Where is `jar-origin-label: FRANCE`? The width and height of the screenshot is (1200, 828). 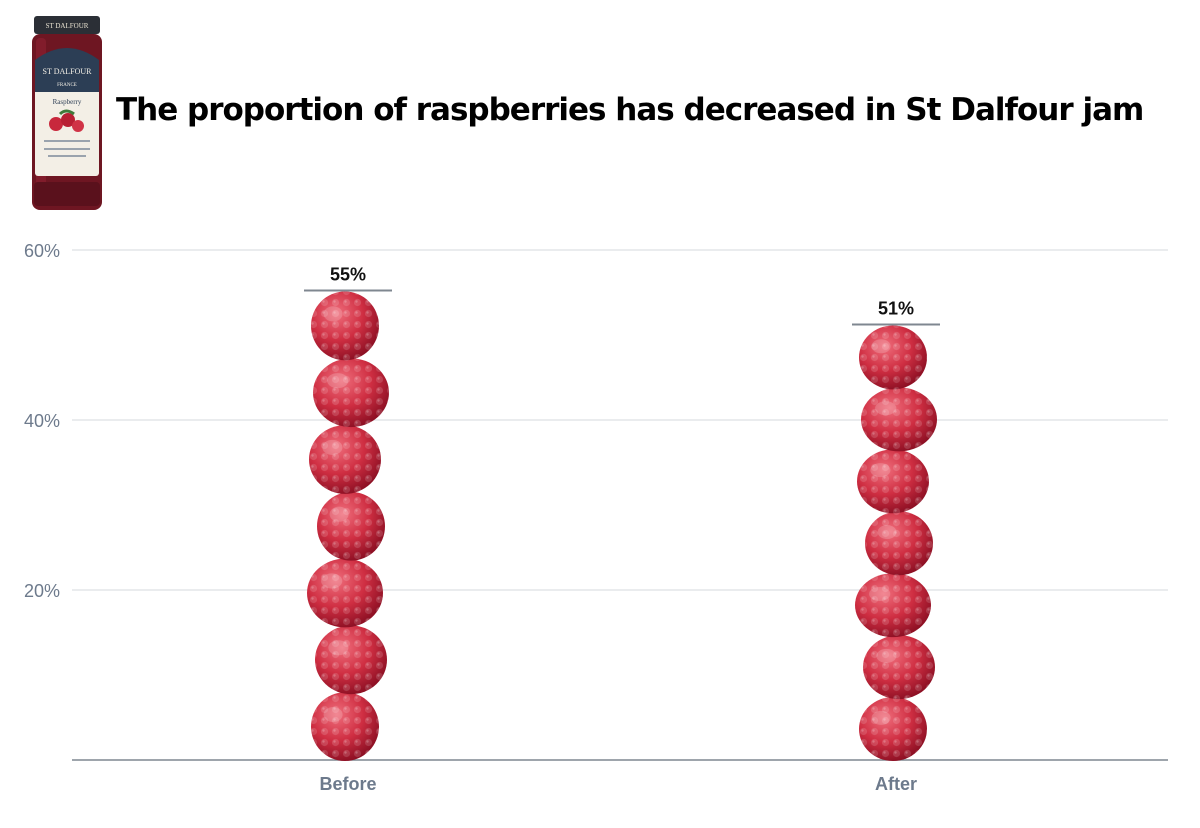 jar-origin-label: FRANCE is located at coordinates (67, 85).